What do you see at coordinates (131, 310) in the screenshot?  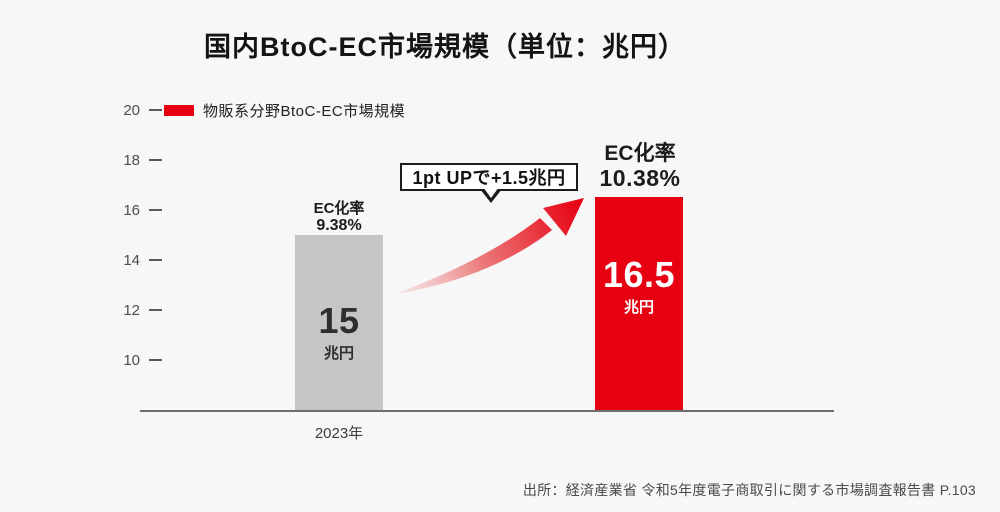 I see `y-tick-label: 12` at bounding box center [131, 310].